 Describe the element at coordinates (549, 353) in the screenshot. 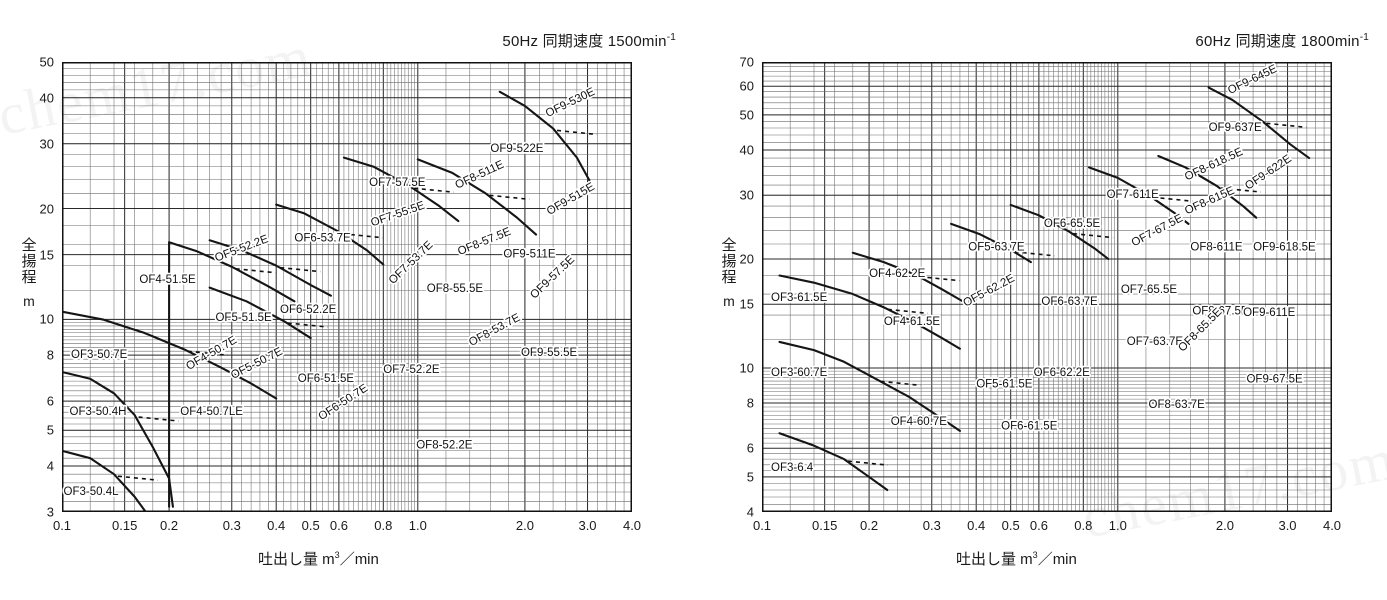

I see `model-label-halo: OF9-55.5E` at that location.